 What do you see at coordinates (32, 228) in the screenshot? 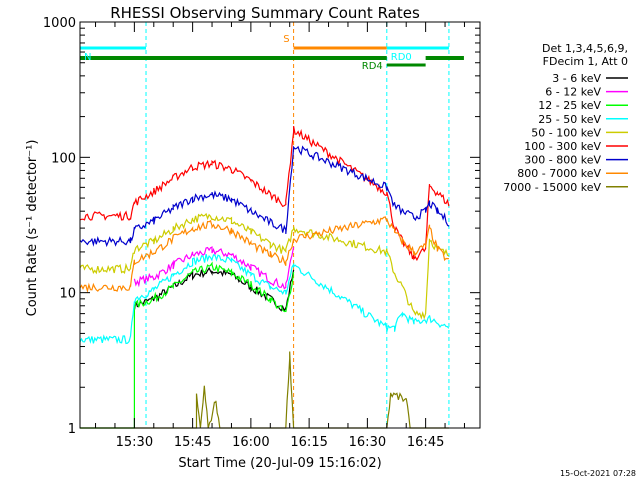
I see `y-axis-label: Count Rate (s⁻¹ detector⁻¹)` at bounding box center [32, 228].